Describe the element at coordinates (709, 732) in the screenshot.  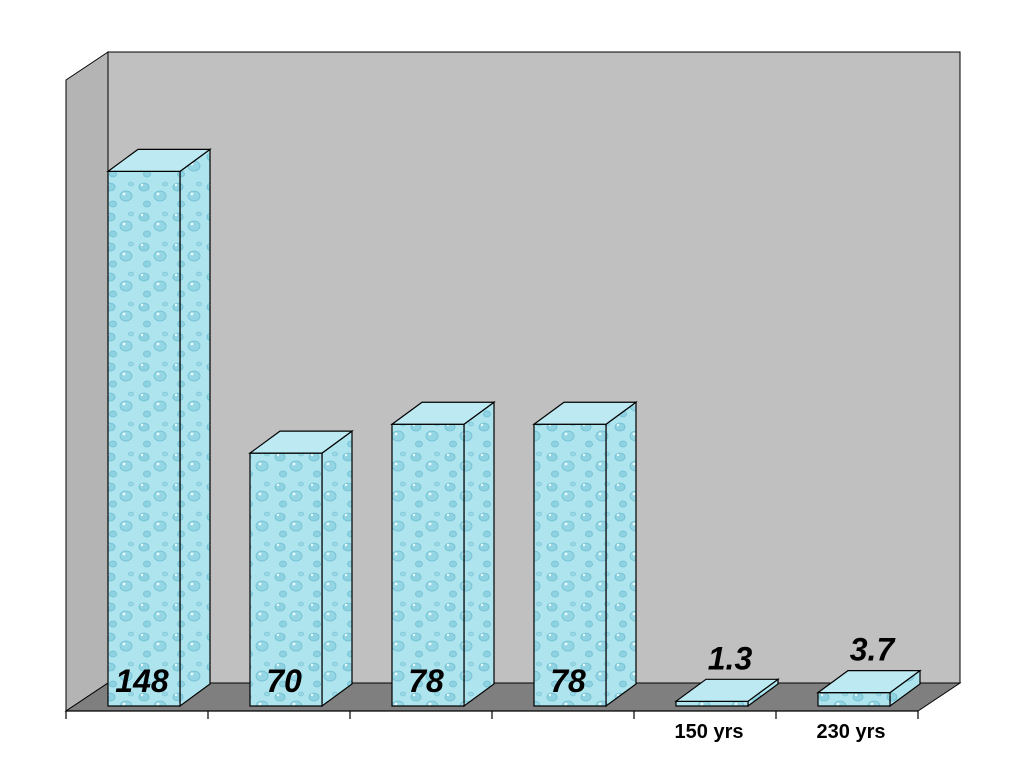
I see `category-label: 150 yrs` at that location.